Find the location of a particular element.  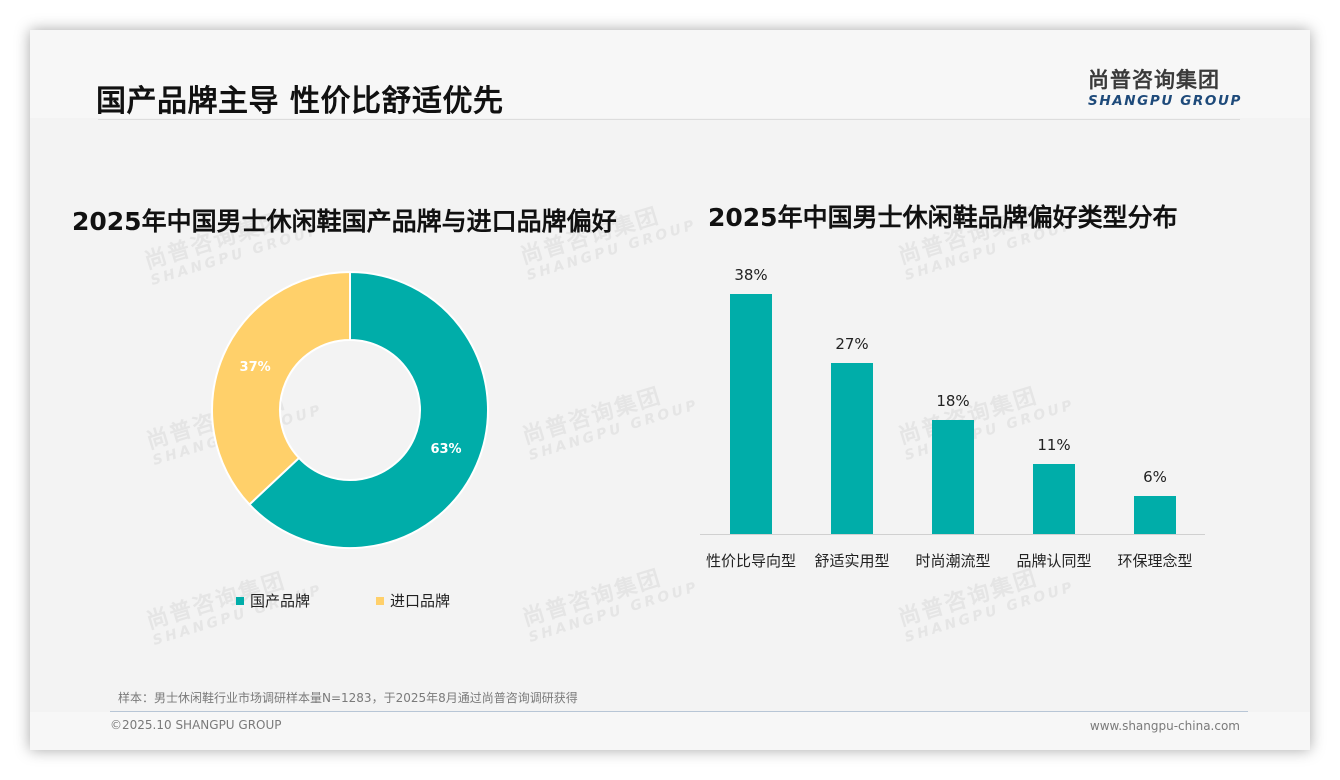

bar-data-label: 38% is located at coordinates (751, 274).